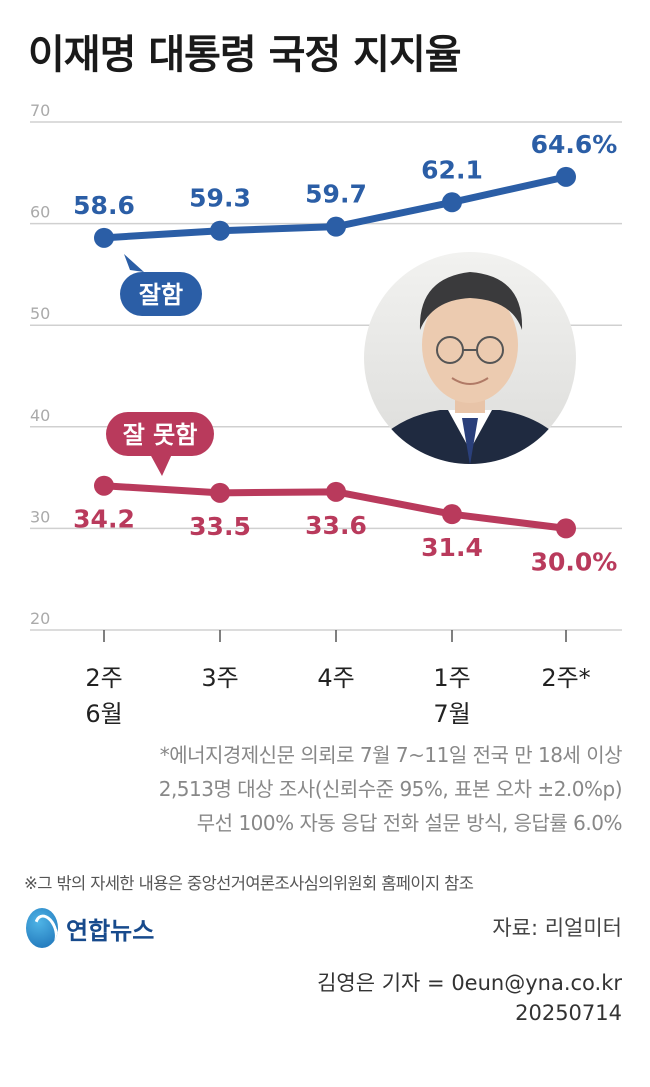 The image size is (650, 1087). Describe the element at coordinates (557, 928) in the screenshot. I see `source-label: 자료: 리얼미터` at that location.